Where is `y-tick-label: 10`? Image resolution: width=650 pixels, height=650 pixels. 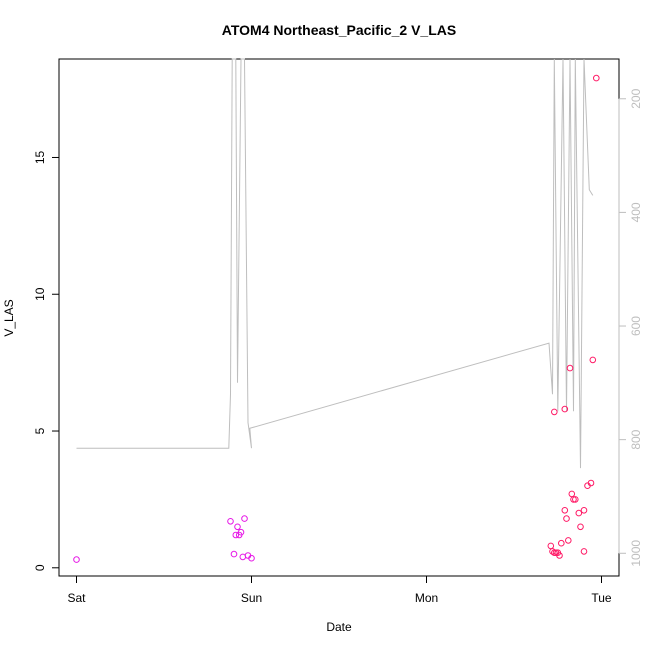
y-tick-label: 10 is located at coordinates (40, 294).